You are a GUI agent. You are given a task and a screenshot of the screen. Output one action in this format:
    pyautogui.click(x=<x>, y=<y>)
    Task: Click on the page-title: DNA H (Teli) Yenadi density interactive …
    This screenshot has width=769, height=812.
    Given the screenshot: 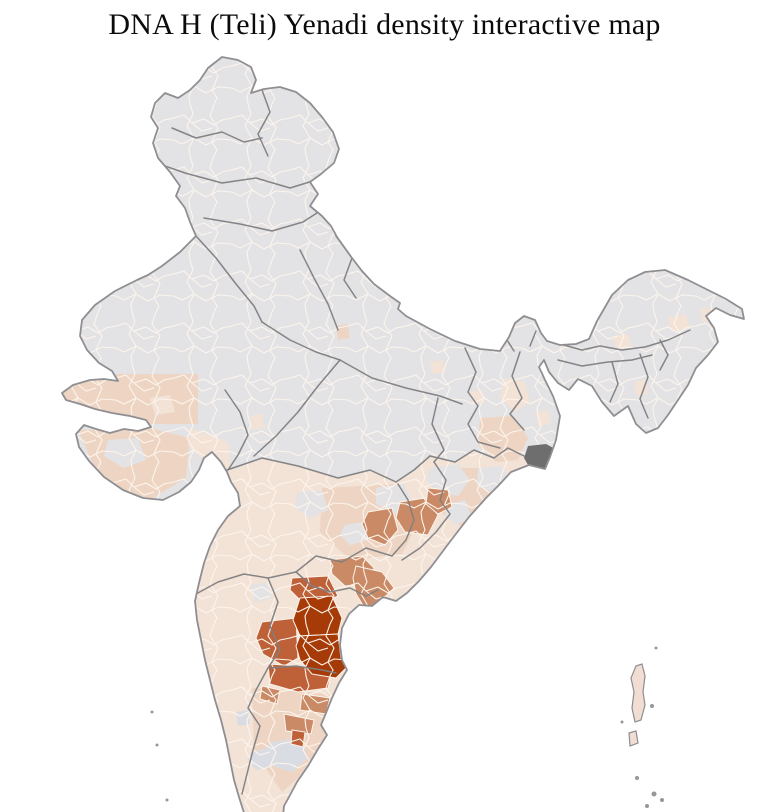 What is the action you would take?
    pyautogui.click(x=384, y=24)
    